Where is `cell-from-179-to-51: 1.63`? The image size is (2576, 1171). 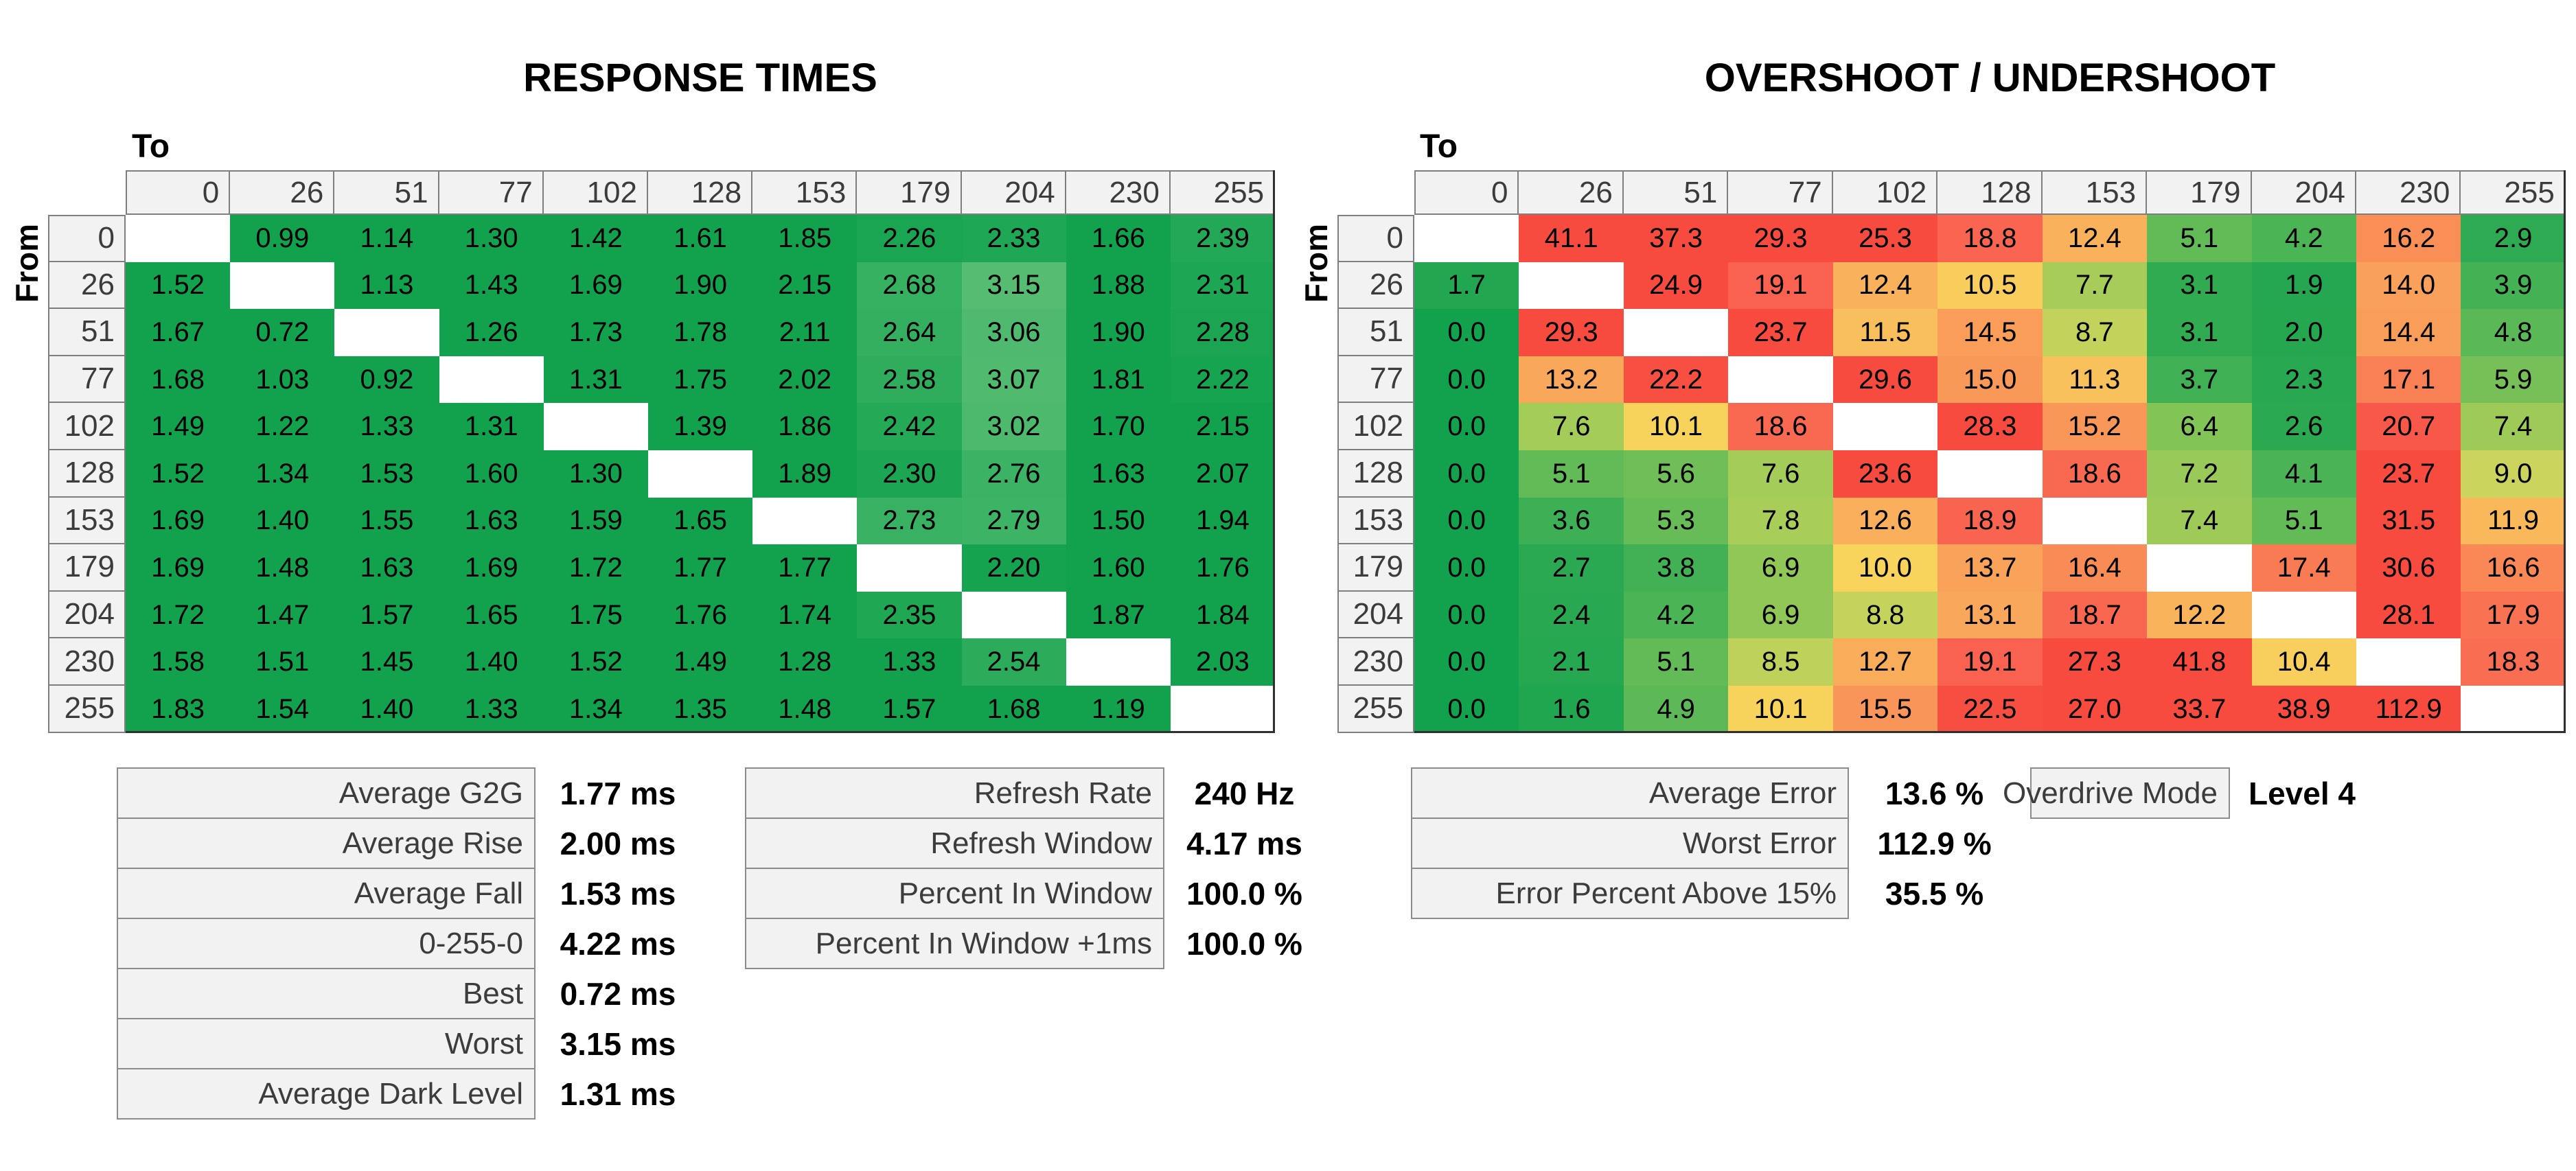 cell-from-179-to-51: 1.63 is located at coordinates (386, 568).